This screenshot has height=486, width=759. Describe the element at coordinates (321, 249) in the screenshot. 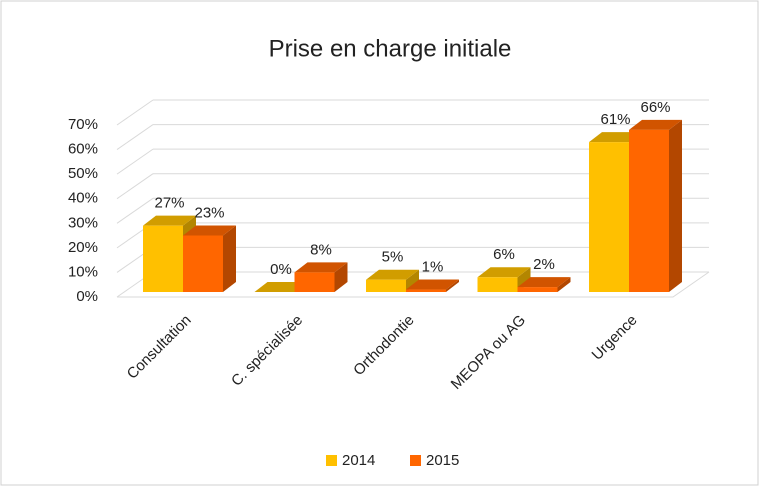

I see `data-label: 8%` at that location.